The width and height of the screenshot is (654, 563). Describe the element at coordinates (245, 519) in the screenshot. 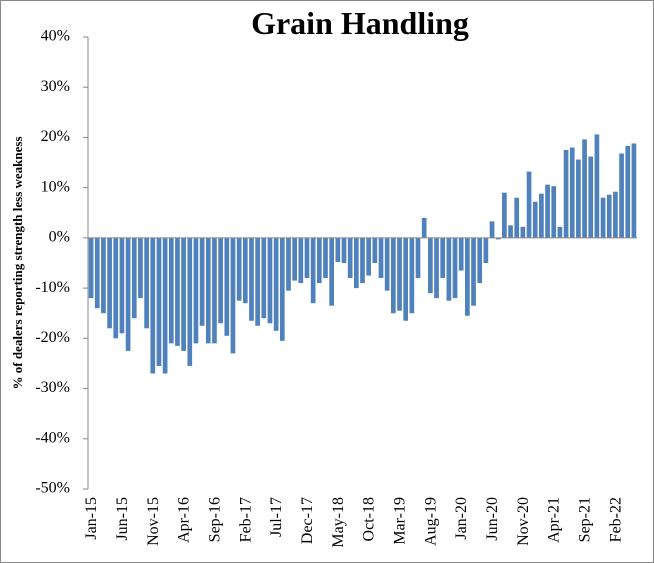

I see `x-tick-label: Feb-17` at that location.